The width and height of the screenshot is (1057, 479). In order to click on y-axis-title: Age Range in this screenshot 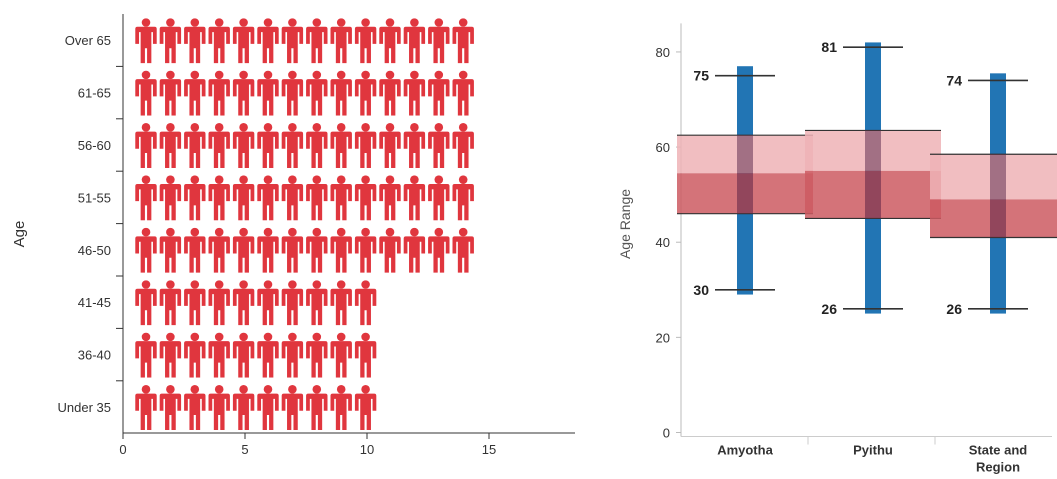, I will do `click(625, 224)`.